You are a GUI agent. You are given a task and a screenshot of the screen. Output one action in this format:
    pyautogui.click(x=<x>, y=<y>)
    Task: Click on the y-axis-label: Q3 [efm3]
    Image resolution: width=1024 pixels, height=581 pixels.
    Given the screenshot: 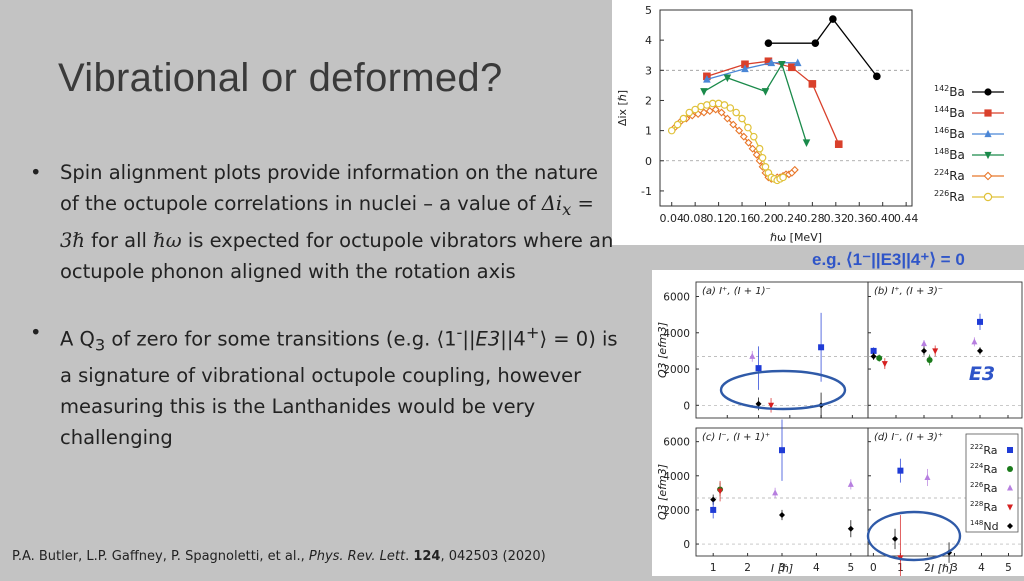 What is the action you would take?
    pyautogui.click(x=662, y=492)
    